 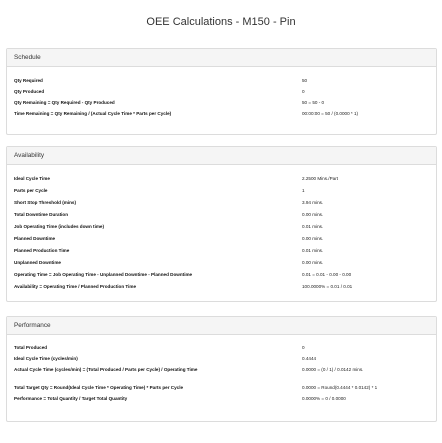 I want to click on row-value: 0.0000 = Round(0.4444 * 0.0142) * 1, so click(x=340, y=387).